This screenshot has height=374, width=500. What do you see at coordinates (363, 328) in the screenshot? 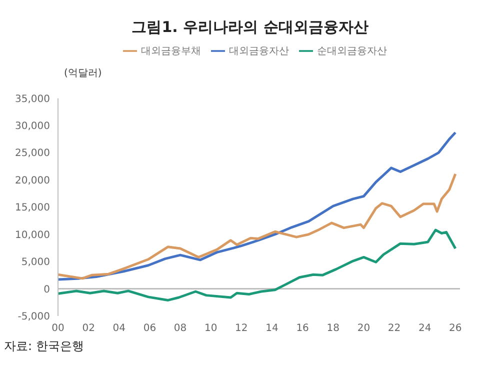
I see `x-tick-label: 20` at bounding box center [363, 328].